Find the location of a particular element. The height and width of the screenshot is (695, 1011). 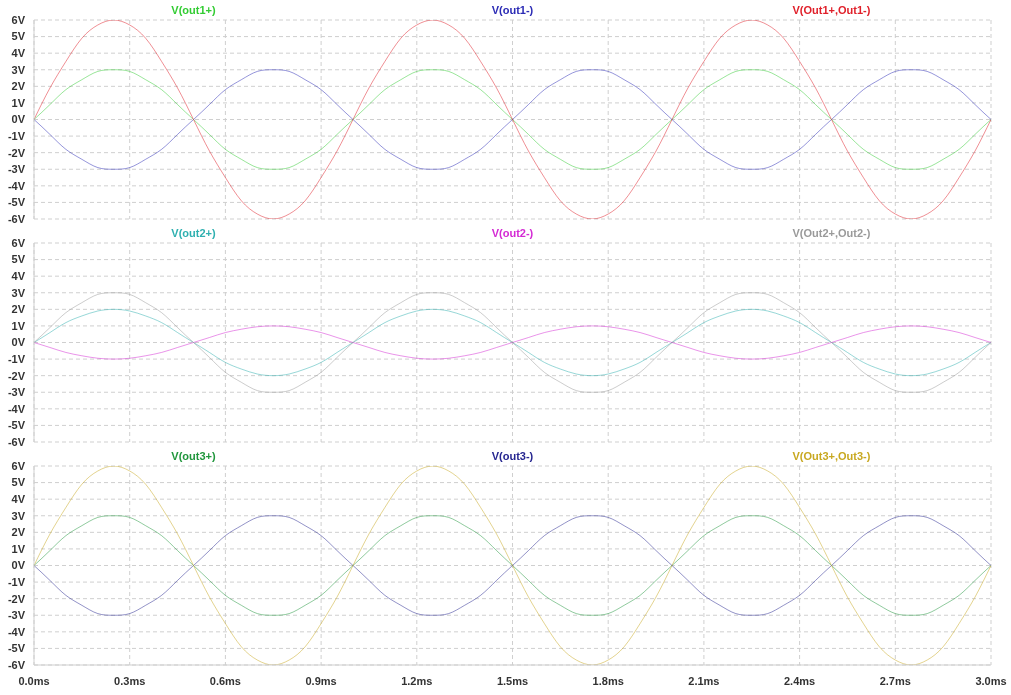

x-tick-label: 2.7ms is located at coordinates (895, 680).